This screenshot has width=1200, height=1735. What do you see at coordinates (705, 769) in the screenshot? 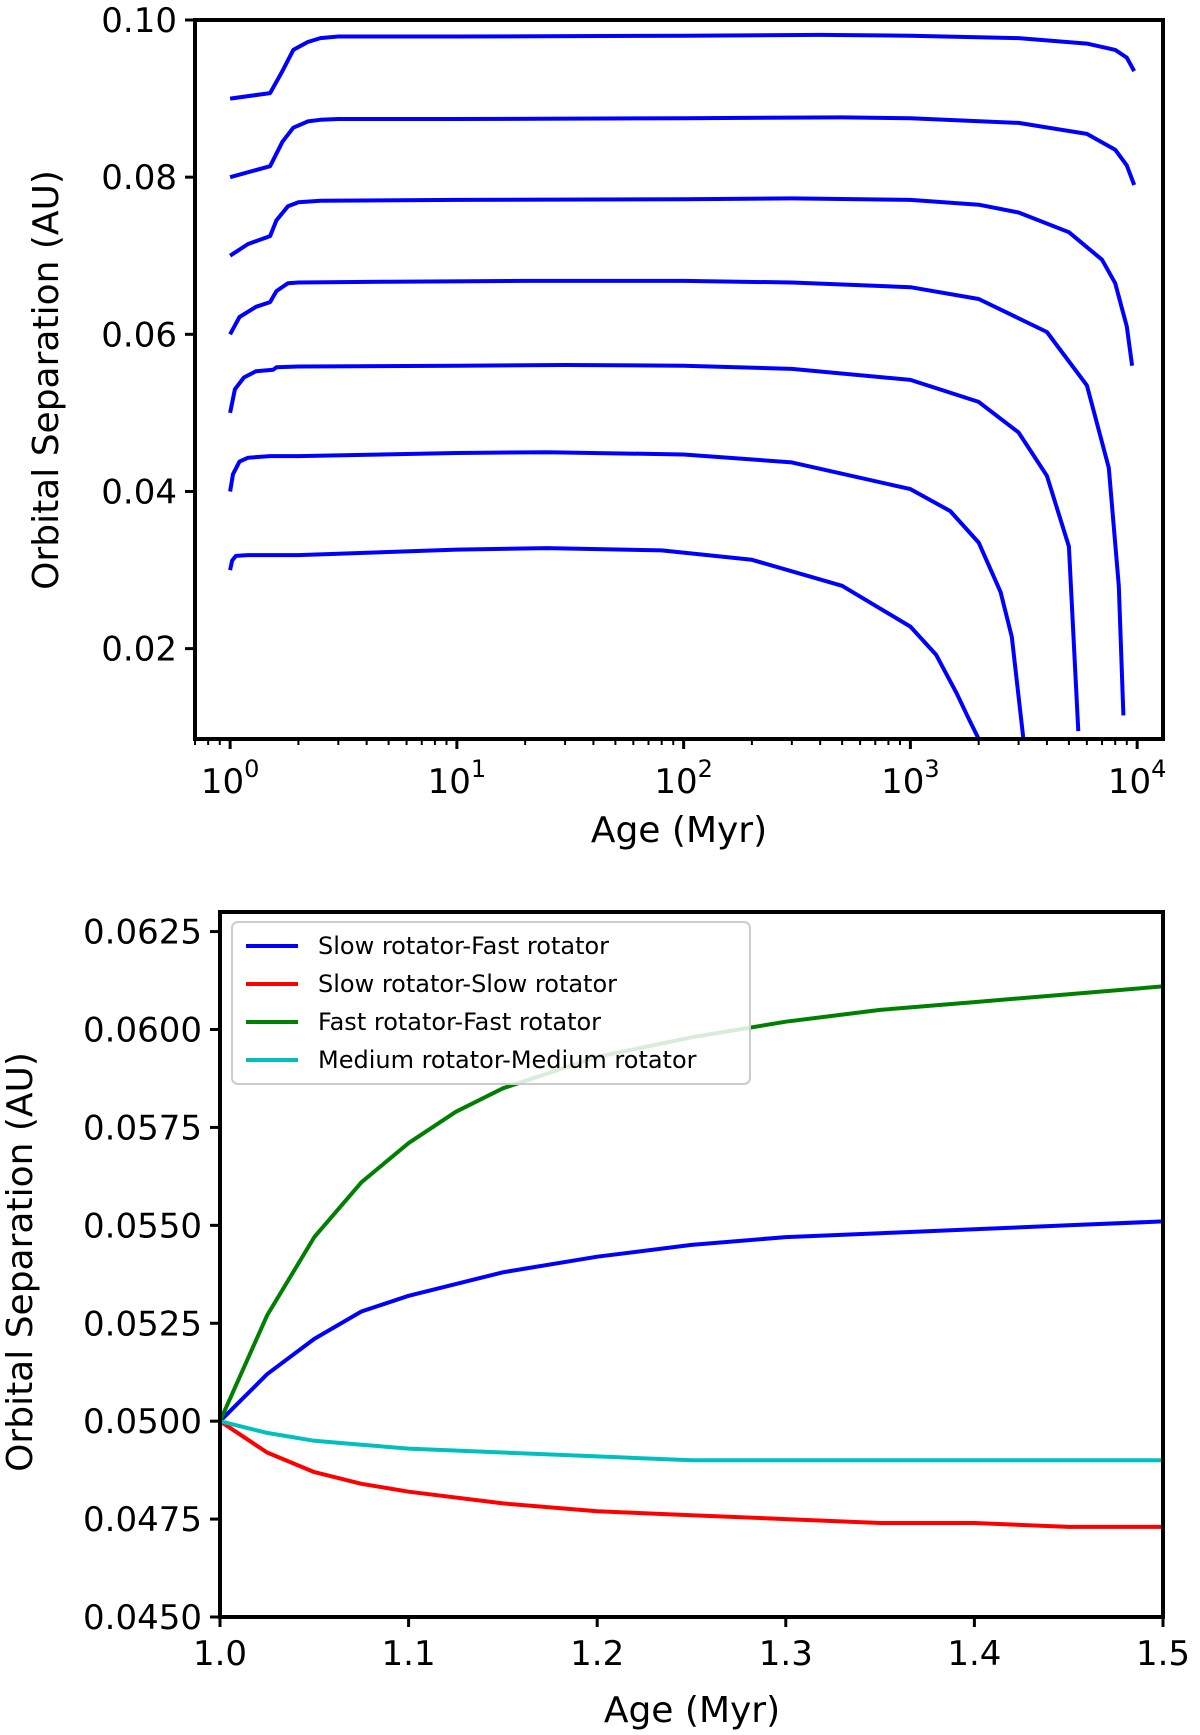
I see `top-x-tick-exponent: 2` at bounding box center [705, 769].